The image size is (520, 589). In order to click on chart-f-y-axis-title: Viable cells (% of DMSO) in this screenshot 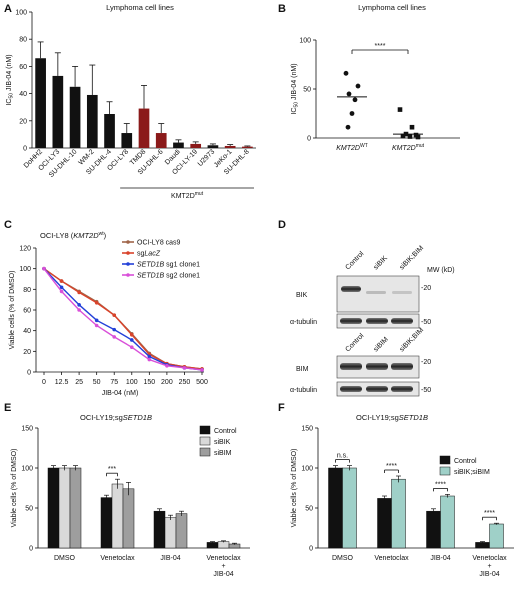, I will do `click(294, 488)`.